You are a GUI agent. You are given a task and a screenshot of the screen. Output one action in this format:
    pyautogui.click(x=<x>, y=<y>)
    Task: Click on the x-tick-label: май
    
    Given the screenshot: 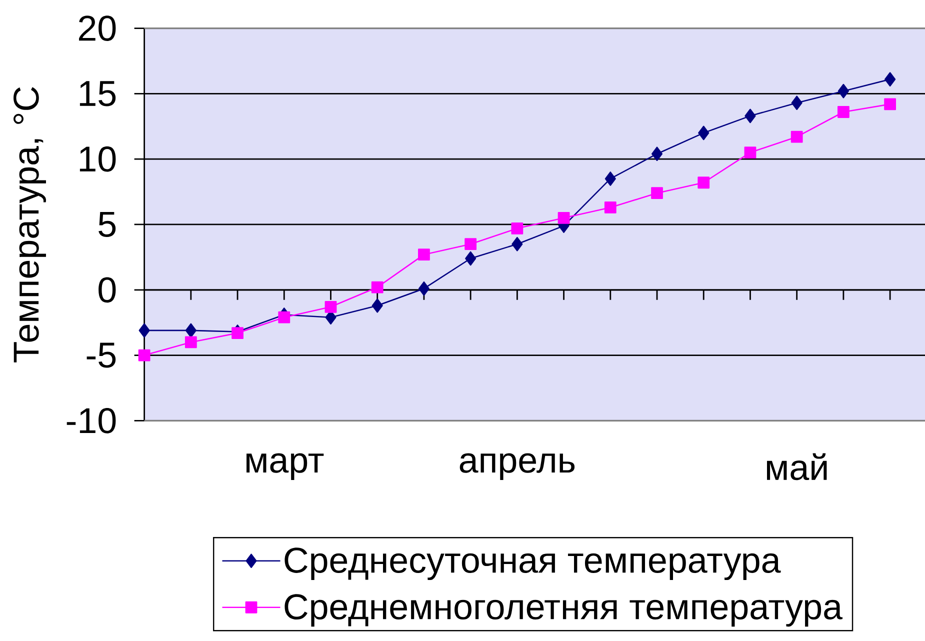 What is the action you would take?
    pyautogui.click(x=797, y=466)
    